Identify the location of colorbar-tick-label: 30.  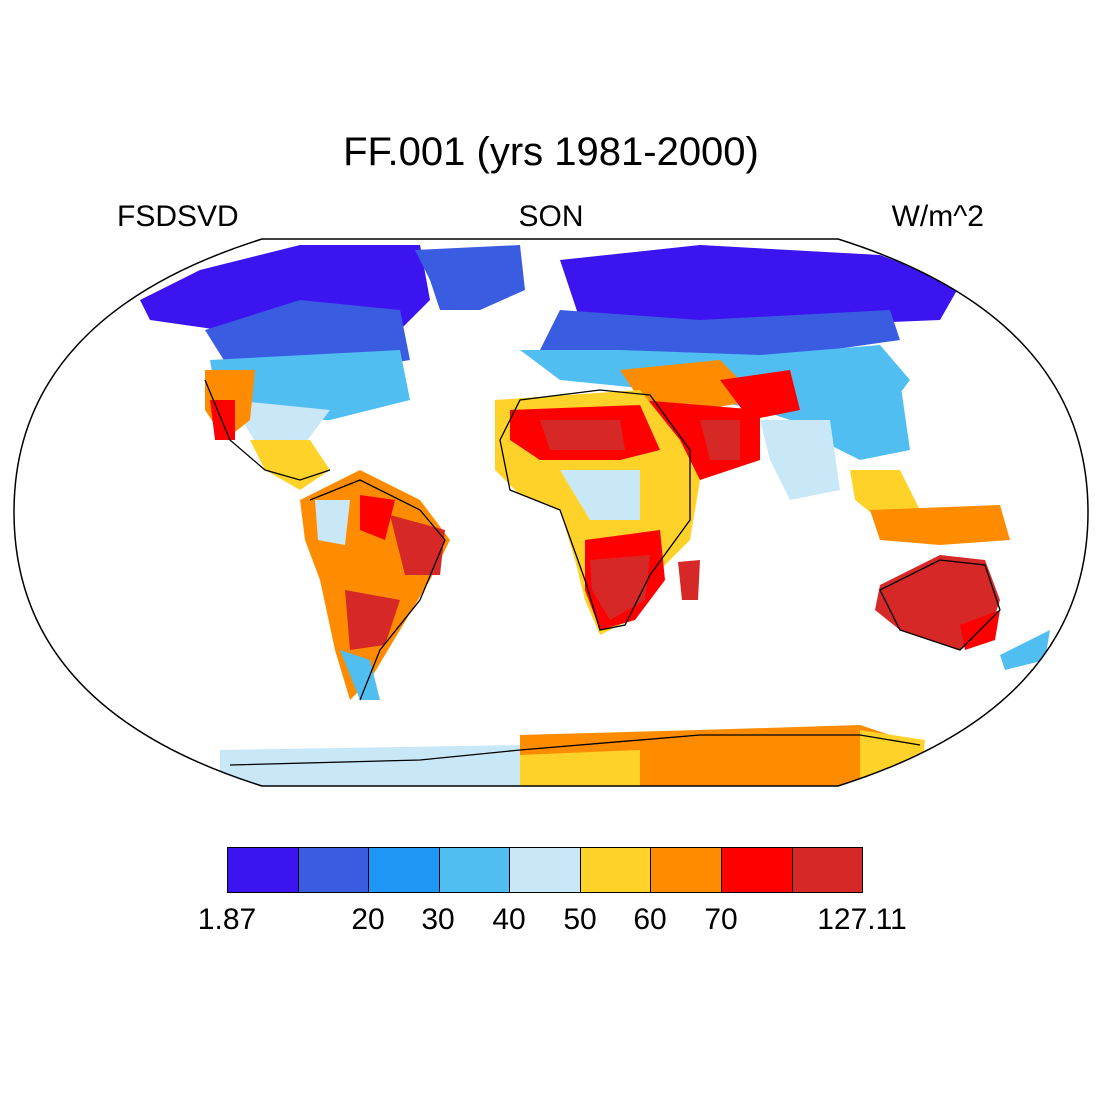
(438, 919).